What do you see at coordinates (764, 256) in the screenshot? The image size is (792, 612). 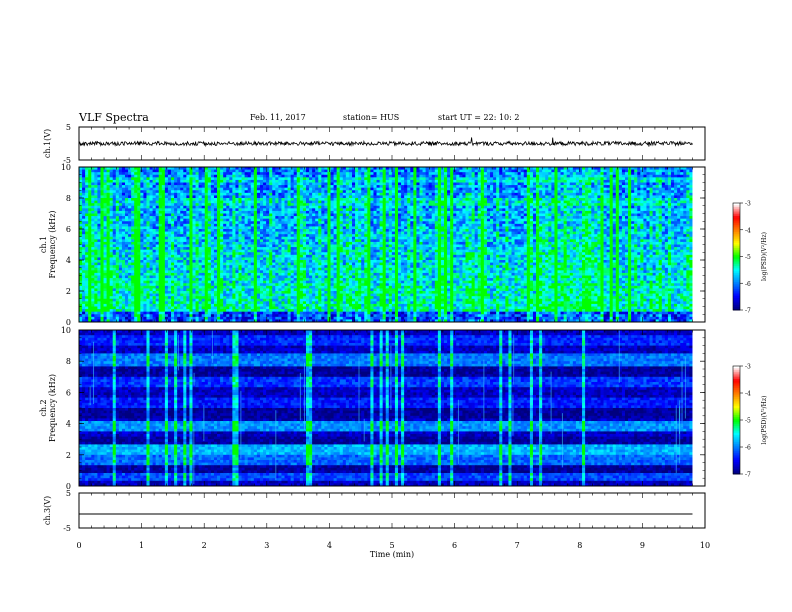 I see `spectrogram-ch1-colorbar-label: log(PSD)(V²/Hz)` at bounding box center [764, 256].